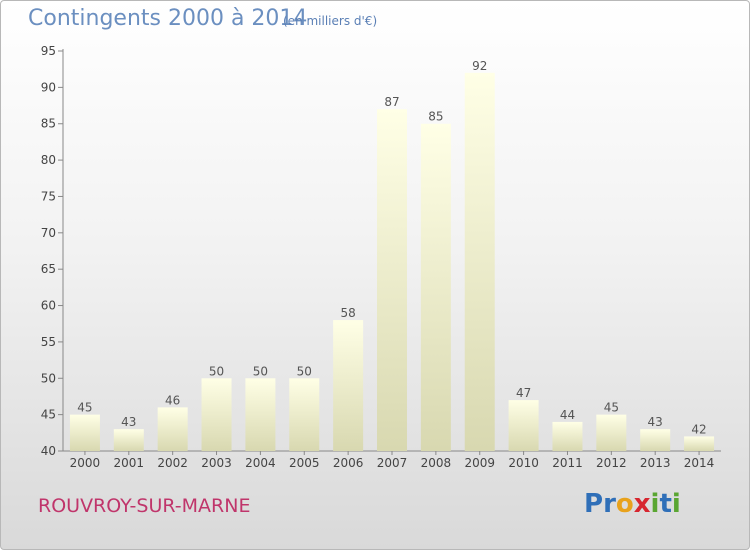 This screenshot has height=550, width=750. Describe the element at coordinates (392, 280) in the screenshot. I see `bar-2007` at that location.